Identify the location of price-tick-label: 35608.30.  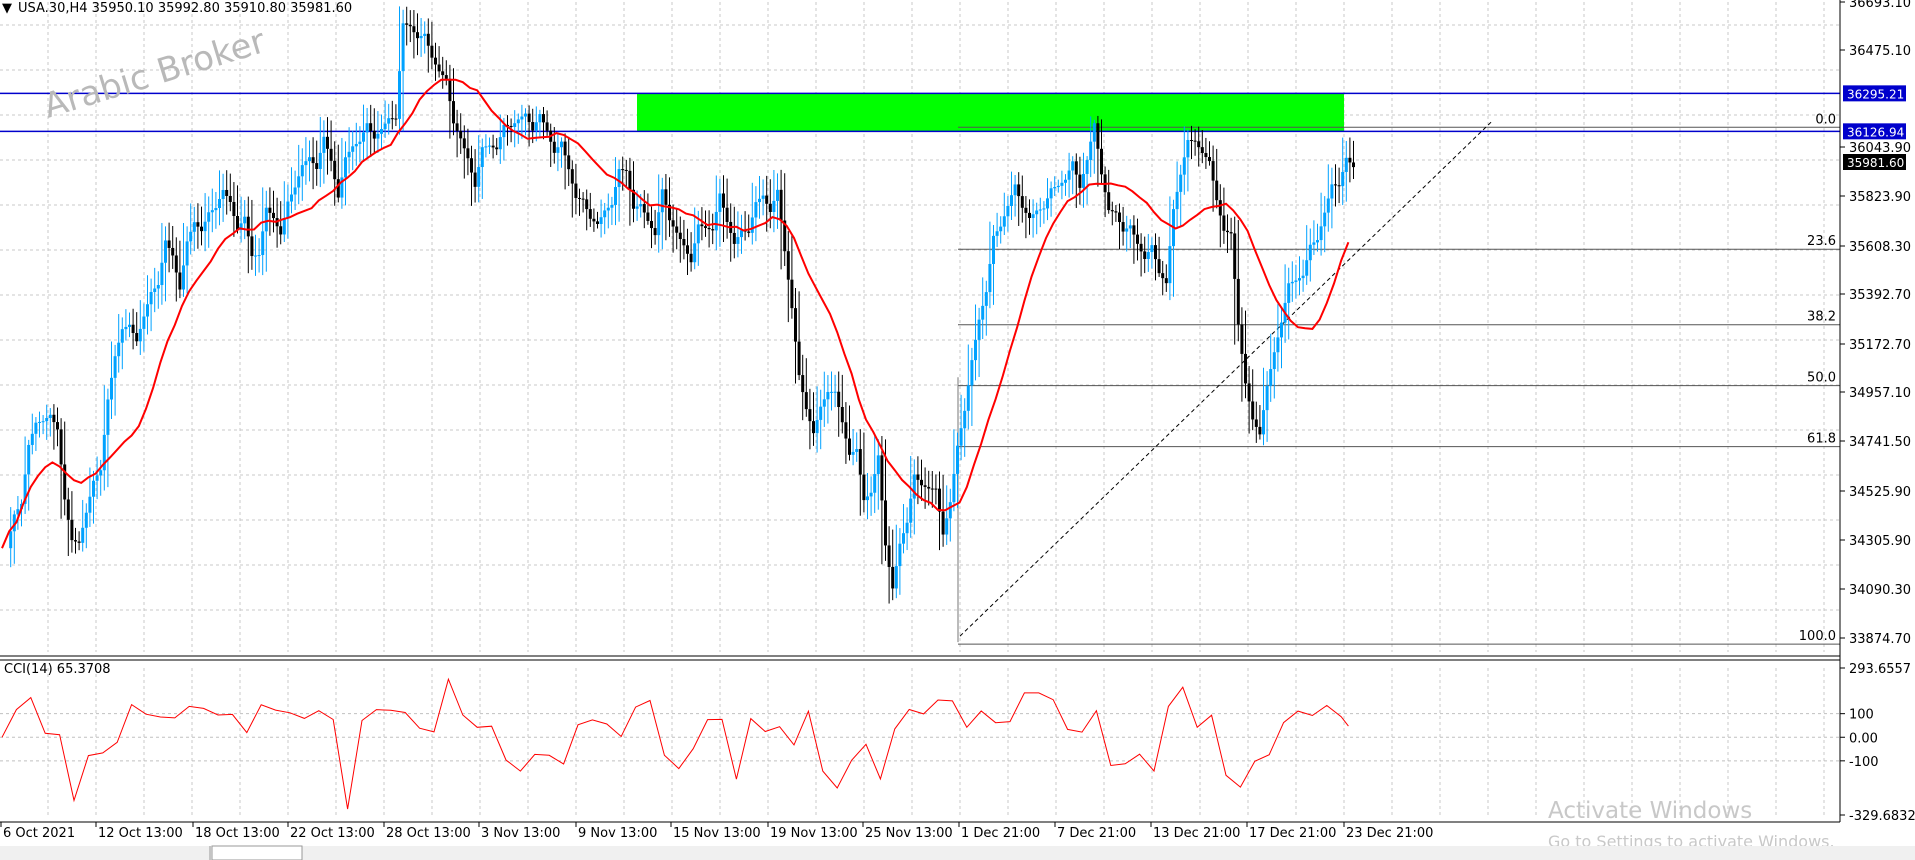
(1880, 247).